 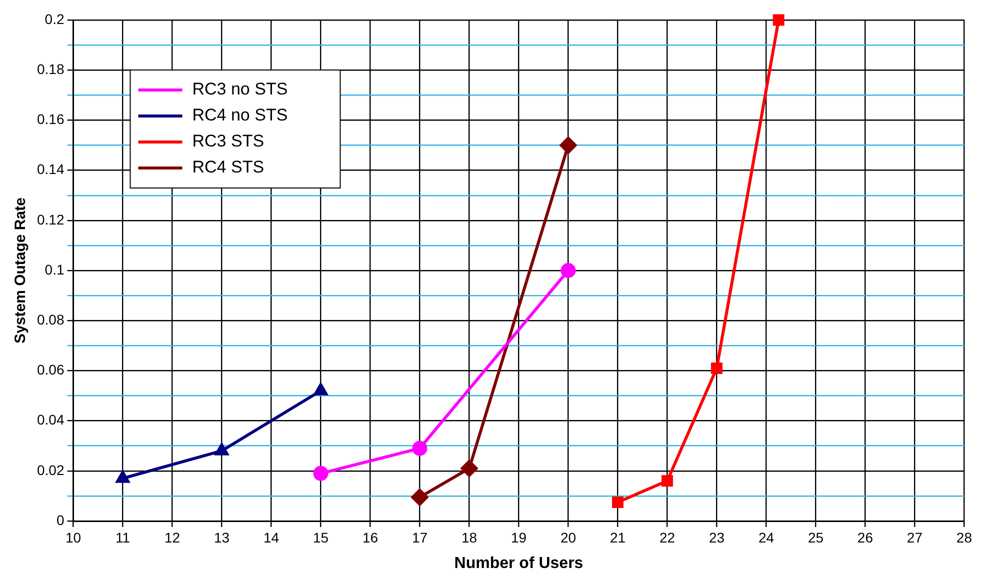 What do you see at coordinates (865, 537) in the screenshot?
I see `x-tick-label: 26` at bounding box center [865, 537].